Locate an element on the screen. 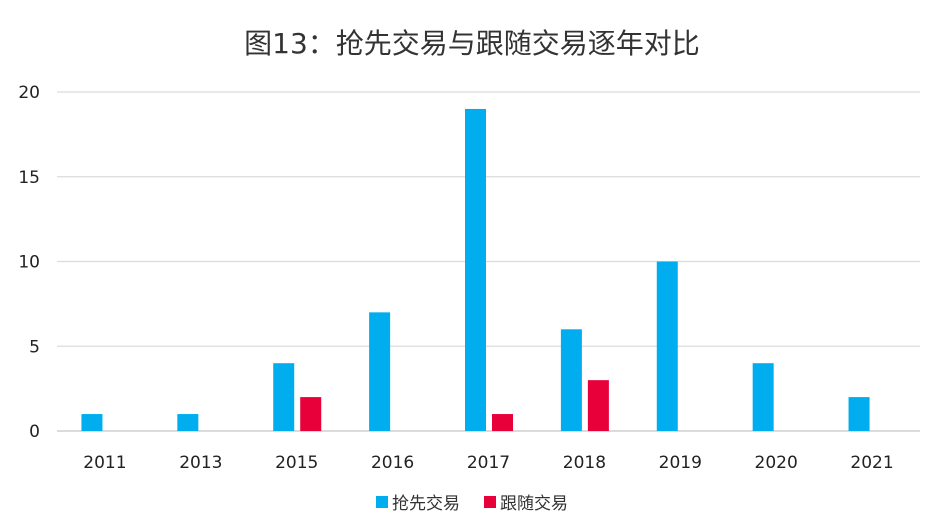 This screenshot has width=944, height=532. y-tick-label: 5 is located at coordinates (34, 347).